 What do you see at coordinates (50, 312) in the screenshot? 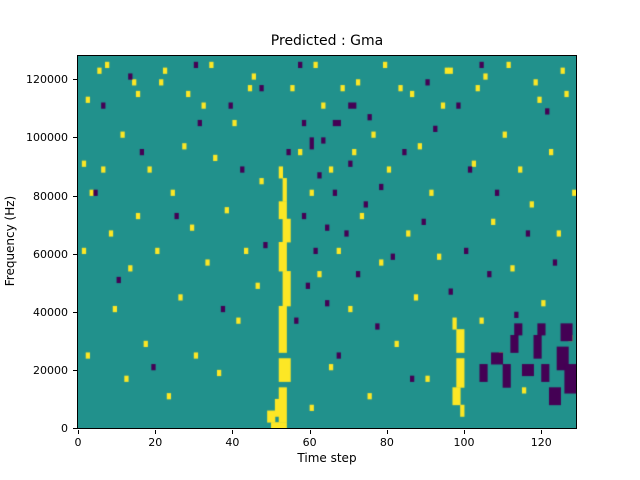
I see `y-tick-label: 40000` at bounding box center [50, 312].